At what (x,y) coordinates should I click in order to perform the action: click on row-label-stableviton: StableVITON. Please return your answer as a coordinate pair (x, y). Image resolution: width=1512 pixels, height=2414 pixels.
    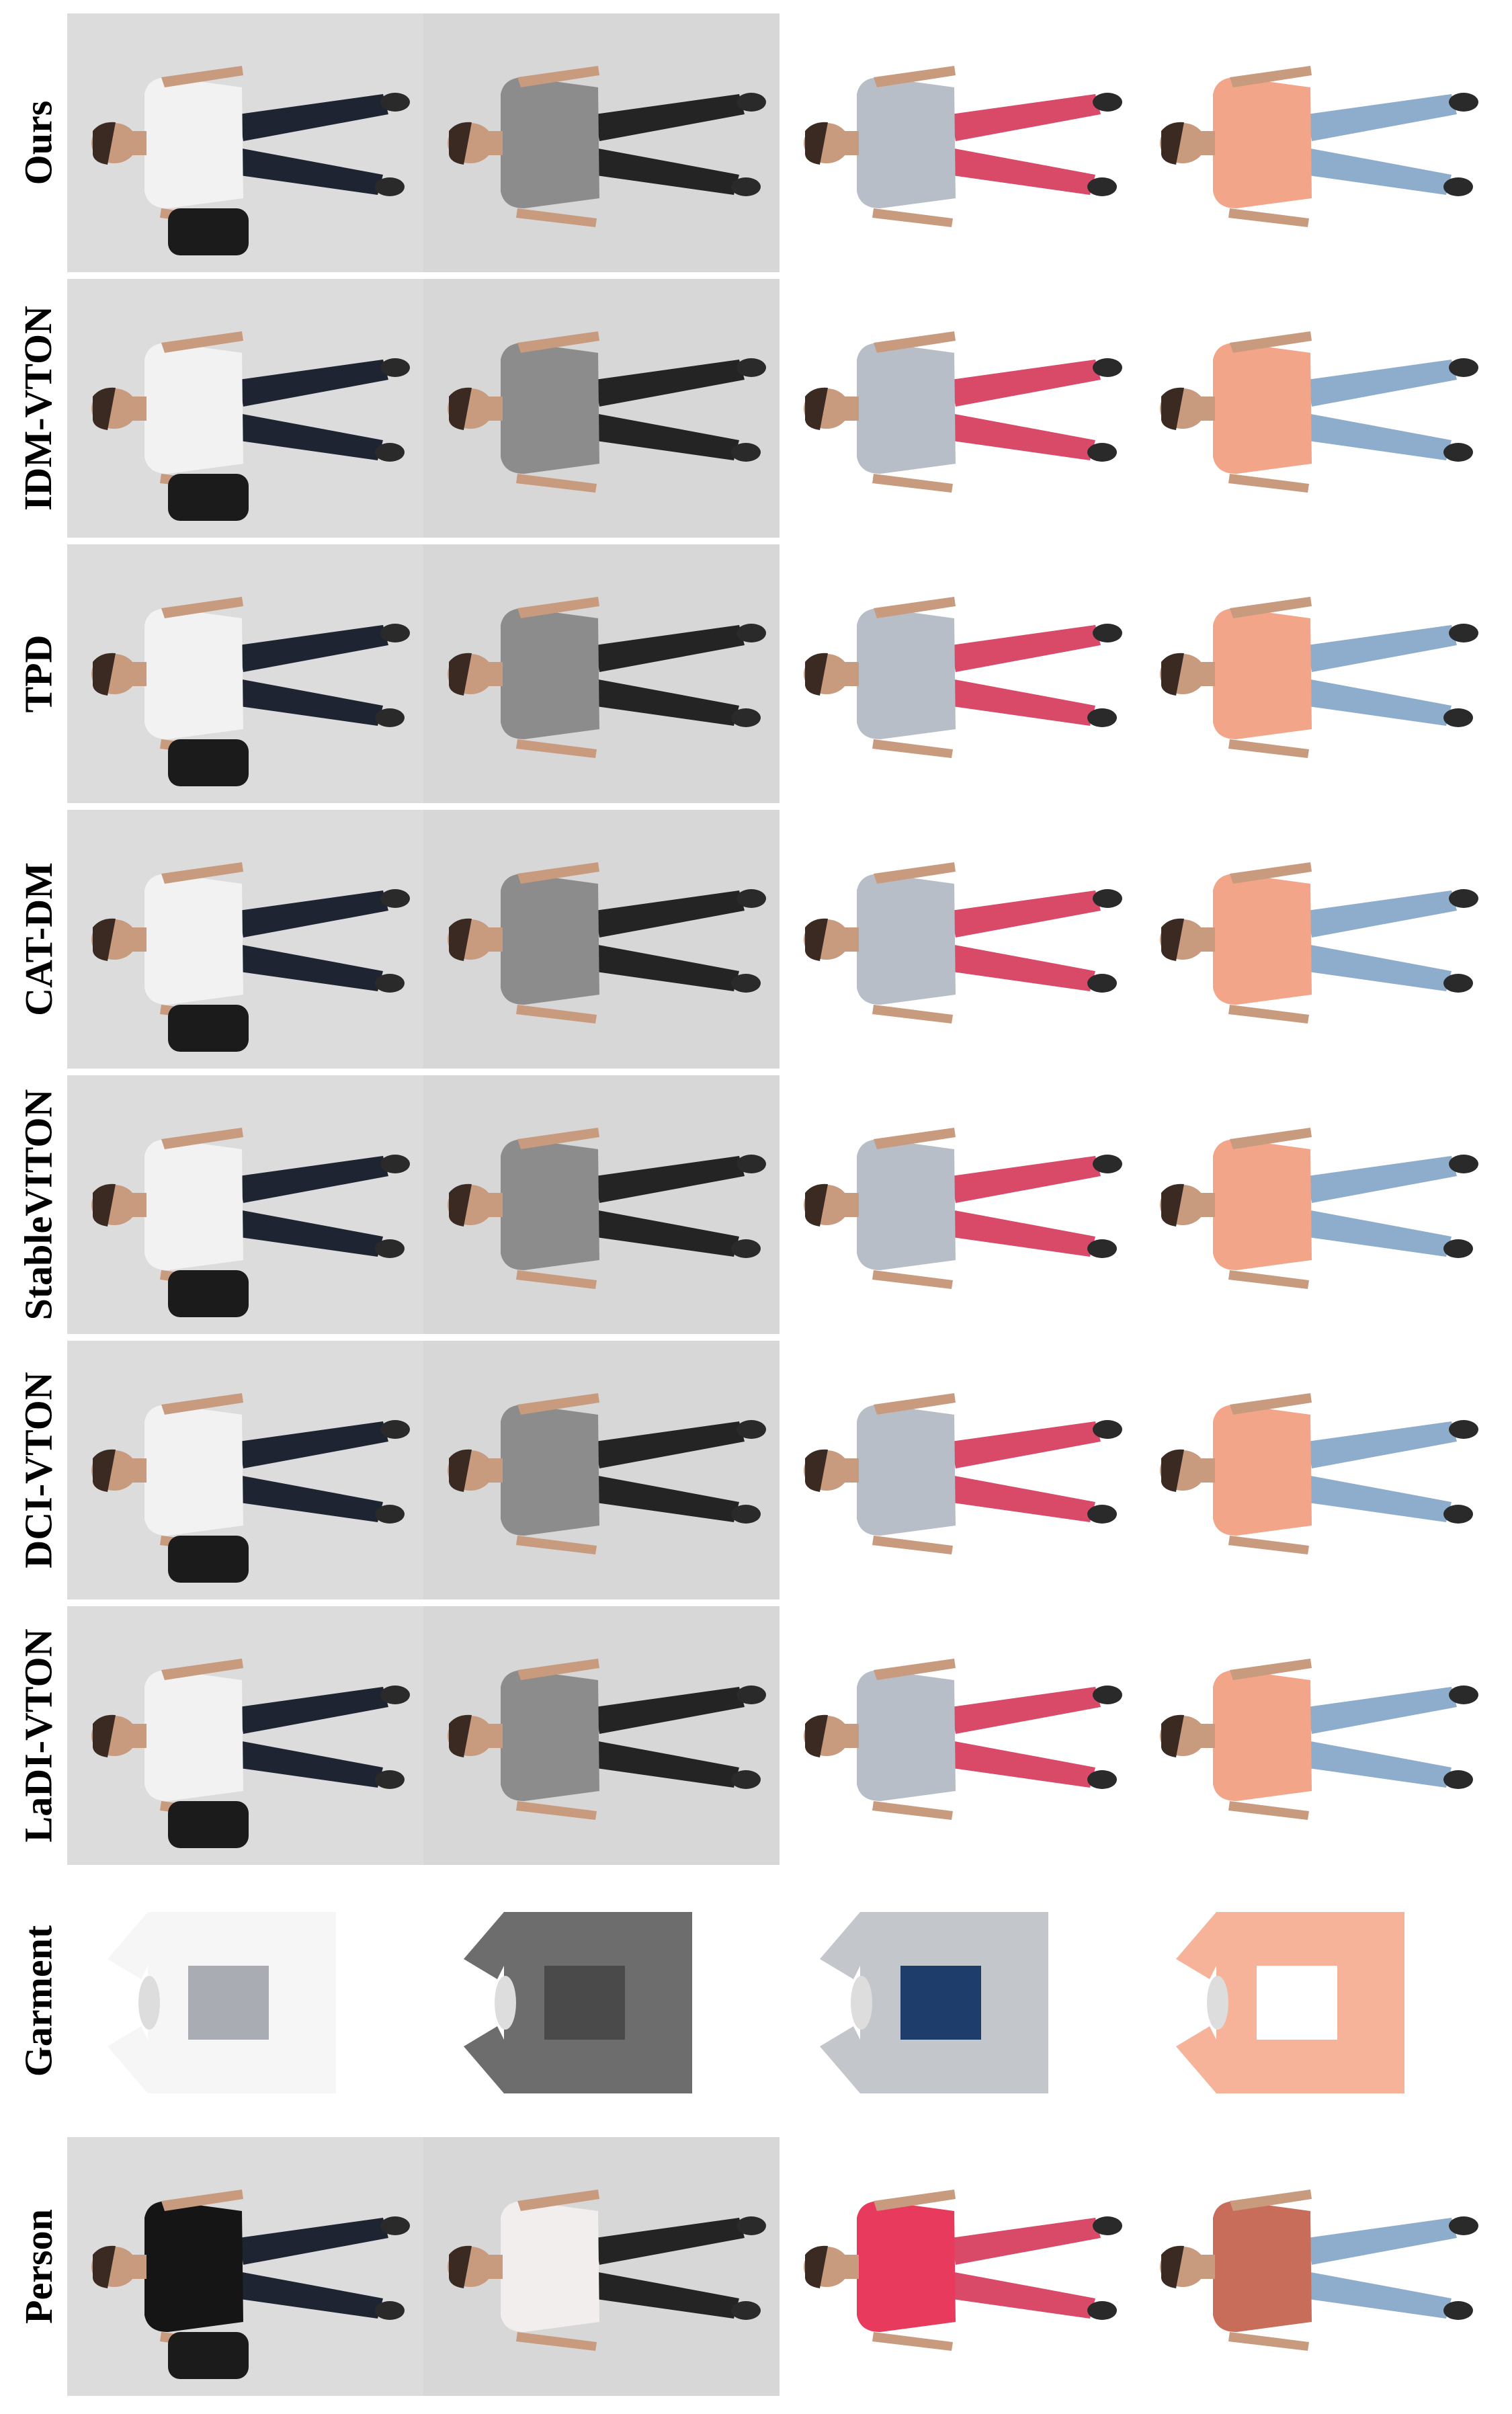
    Looking at the image, I should click on (39, 1205).